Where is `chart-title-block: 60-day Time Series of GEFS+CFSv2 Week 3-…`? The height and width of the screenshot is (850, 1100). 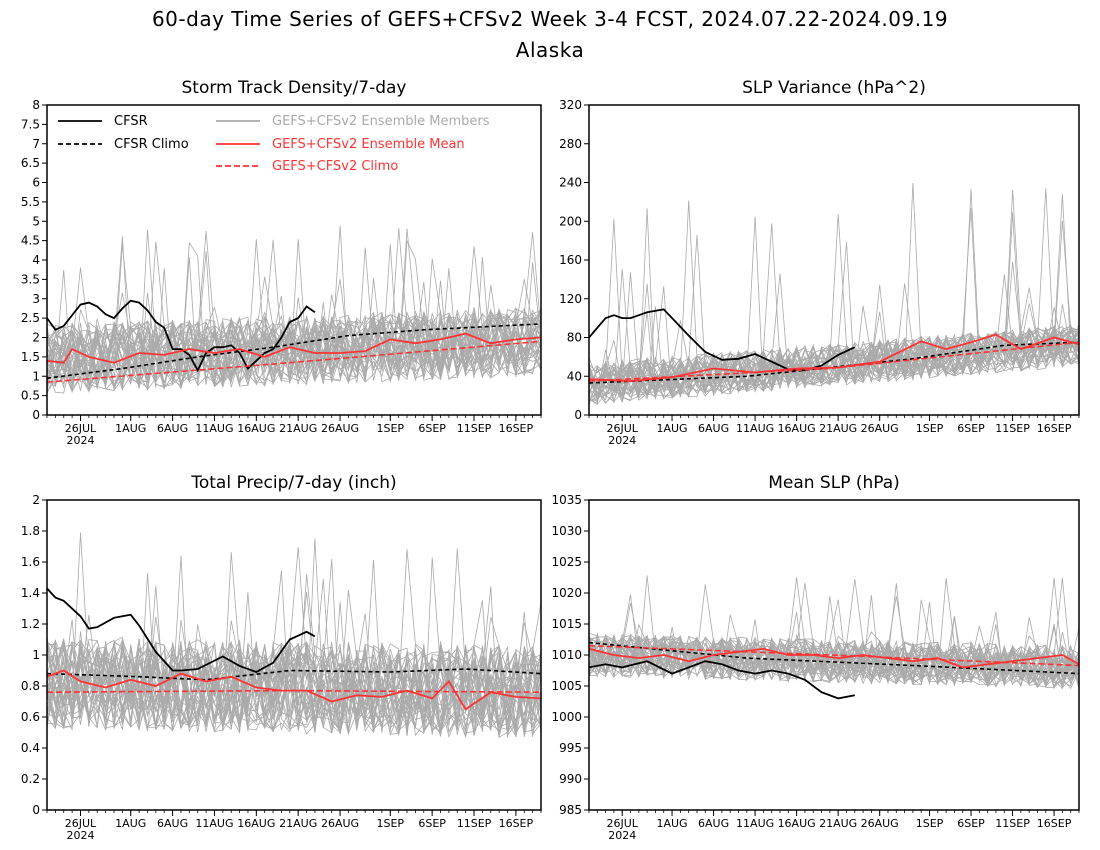
chart-title-block: 60-day Time Series of GEFS+CFSv2 Week 3-… is located at coordinates (550, 35).